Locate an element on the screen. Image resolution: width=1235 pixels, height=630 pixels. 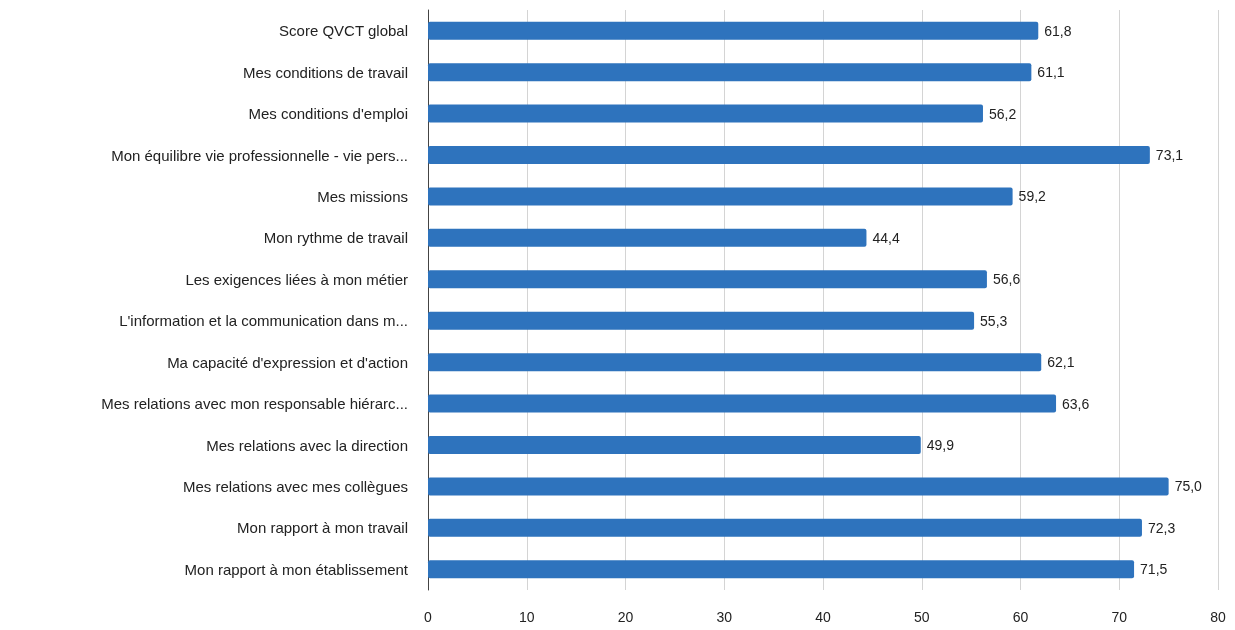
data-label: 73,1 is located at coordinates (1169, 155).